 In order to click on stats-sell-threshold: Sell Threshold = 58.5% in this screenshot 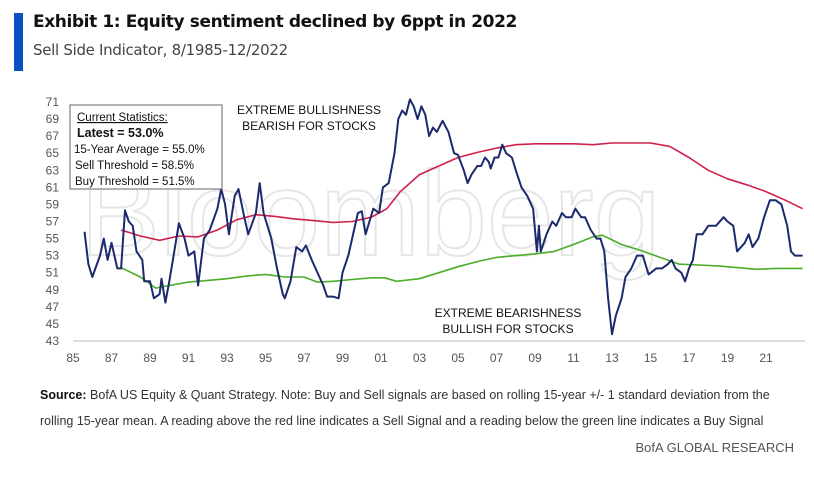, I will do `click(134, 166)`.